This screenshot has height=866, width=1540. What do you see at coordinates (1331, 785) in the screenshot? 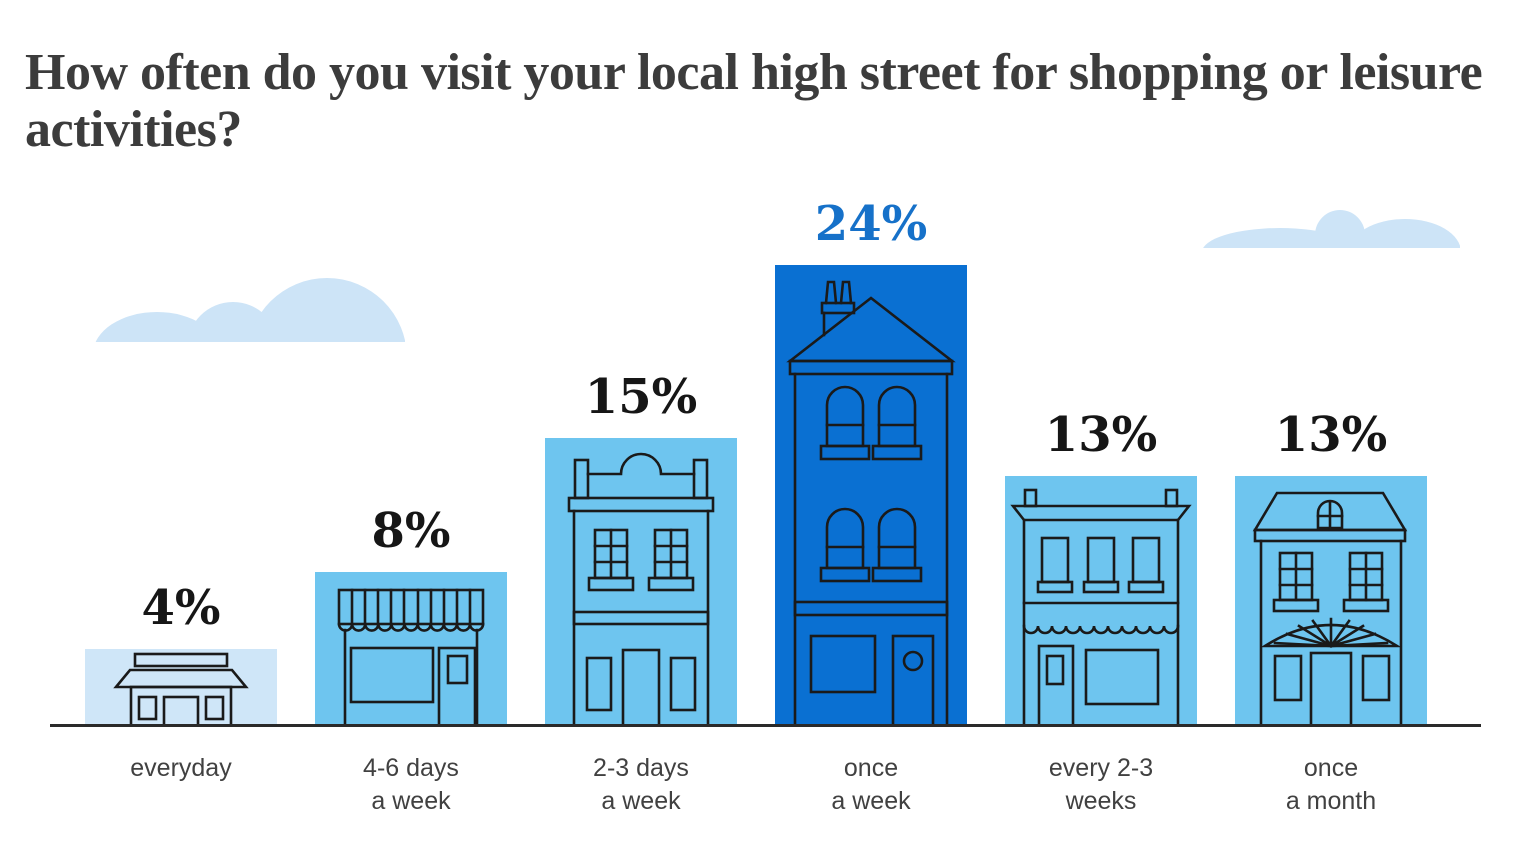
I see `category-label-once-a-month: once a month` at bounding box center [1331, 785].